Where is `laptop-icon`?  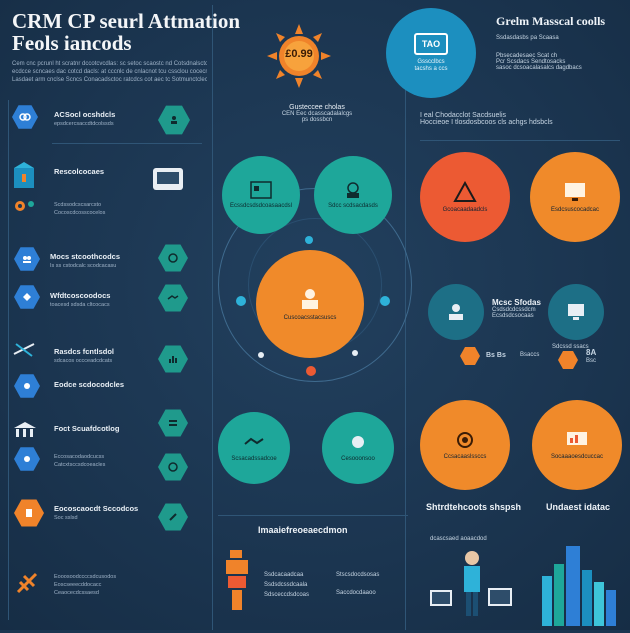 laptop-icon is located at coordinates (168, 179).